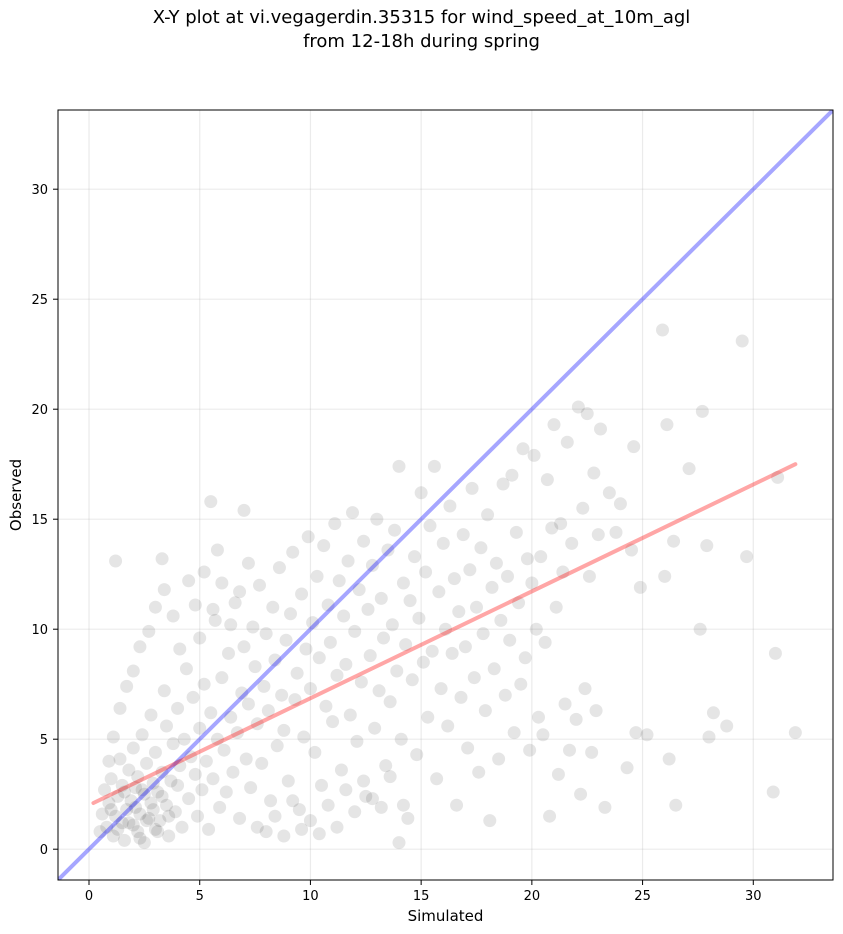  What do you see at coordinates (200, 896) in the screenshot?
I see `x-tick-label: 5` at bounding box center [200, 896].